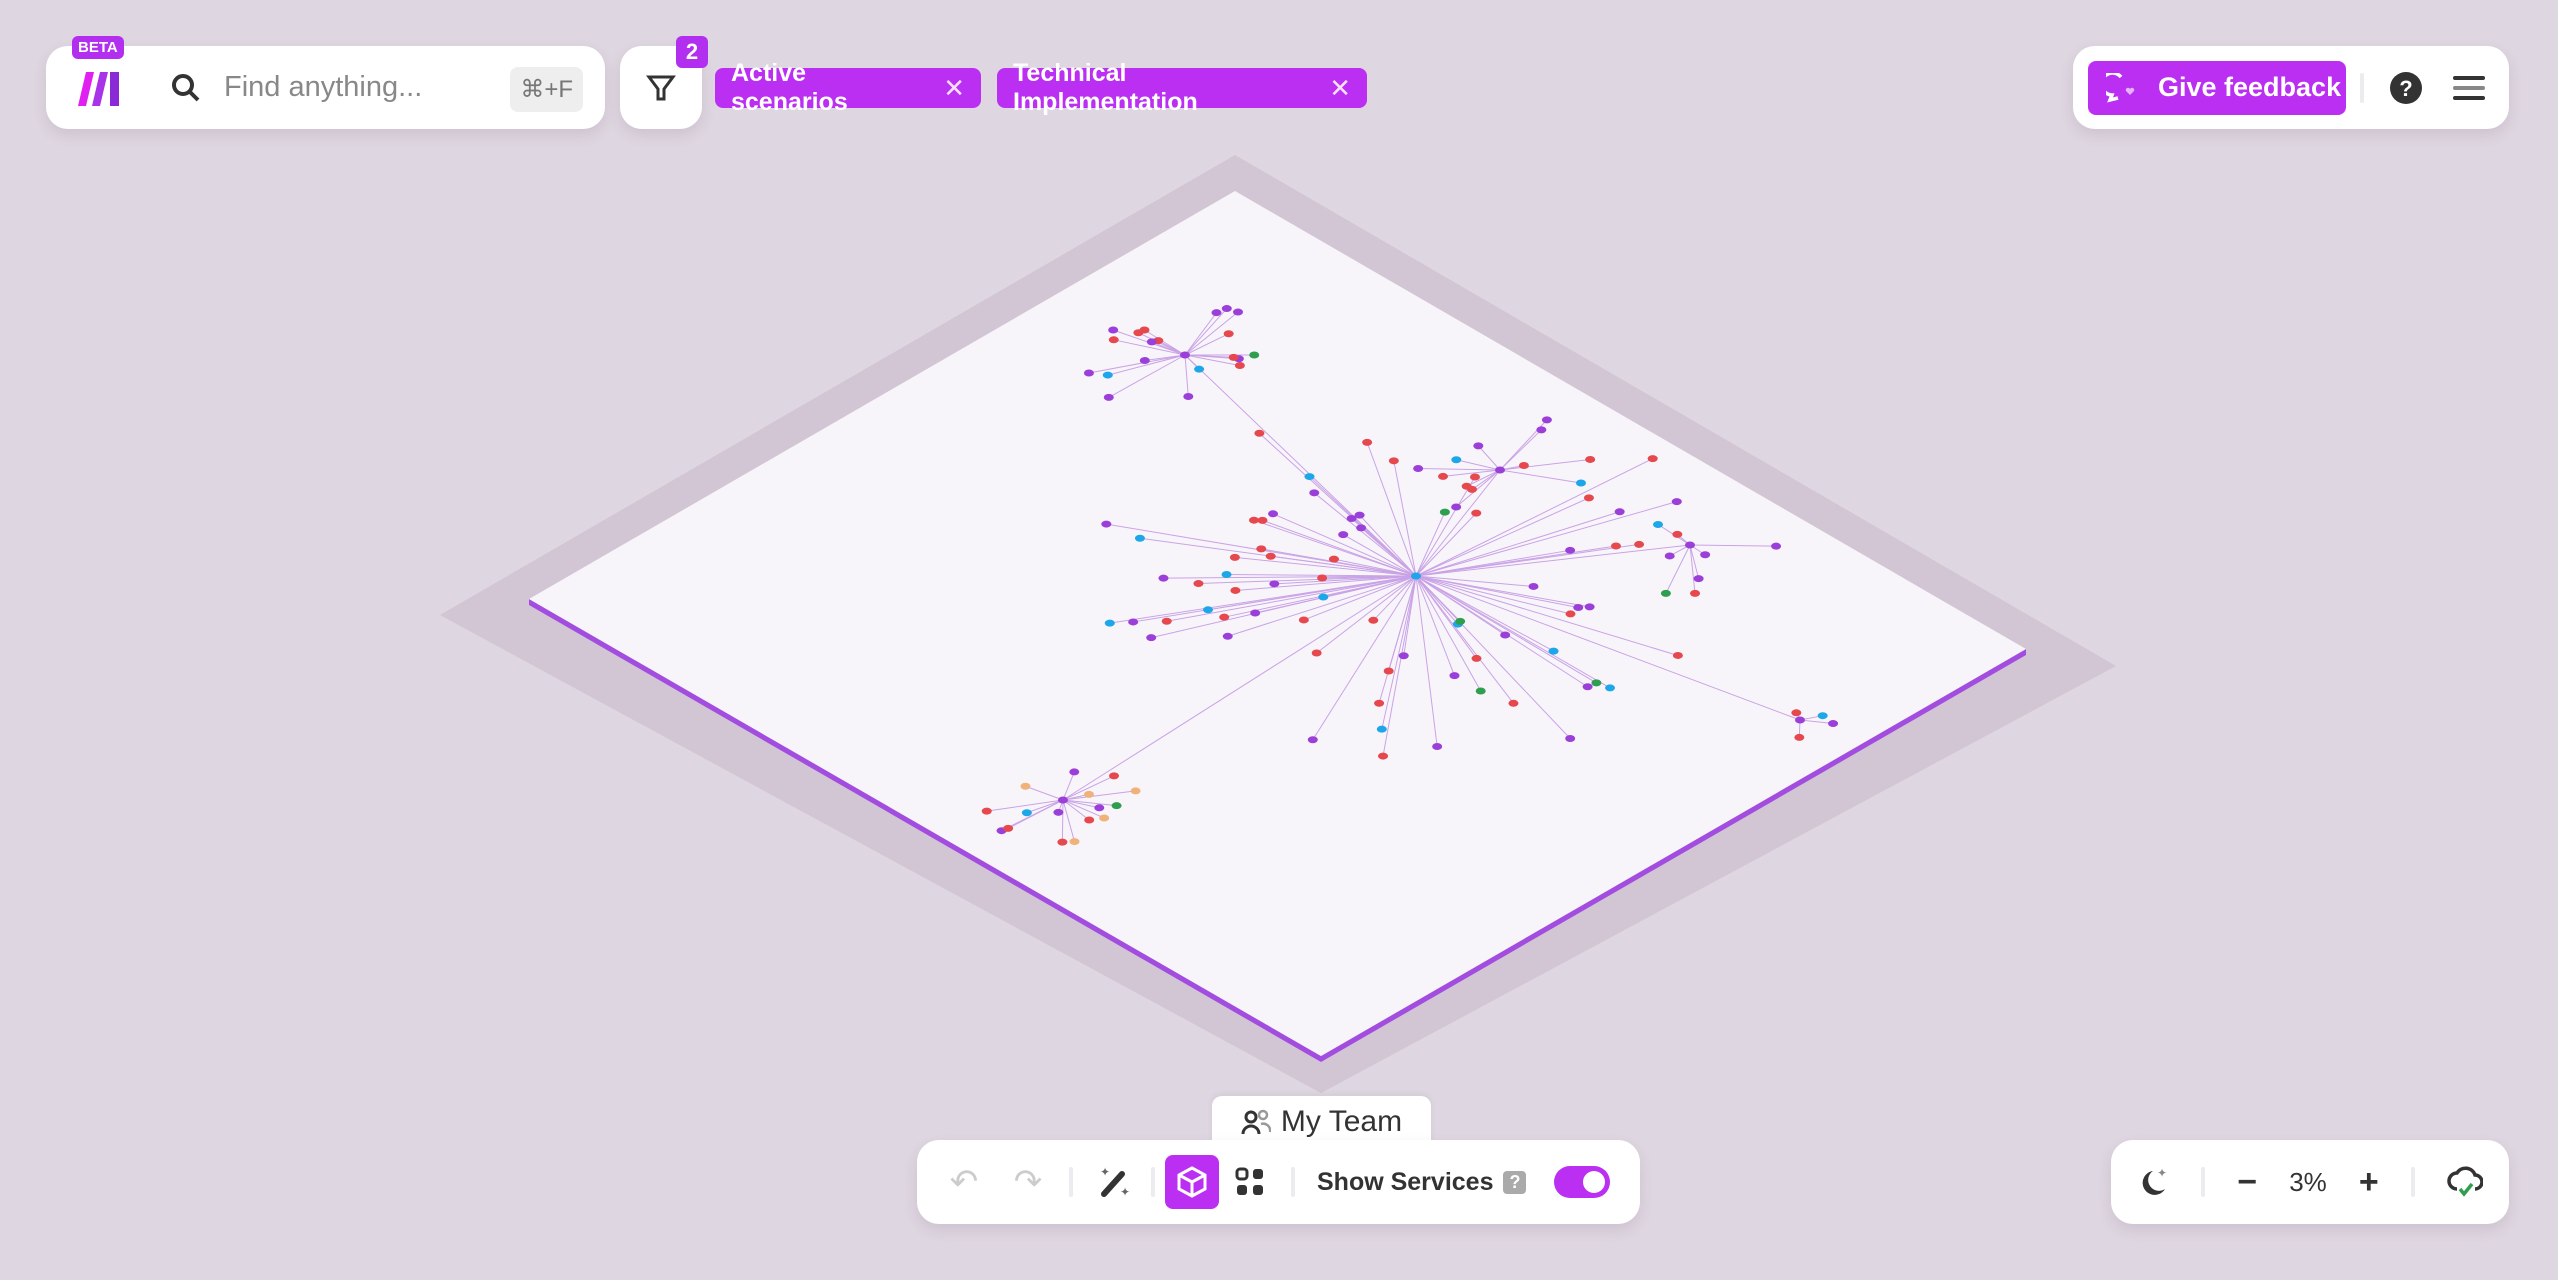 Image resolution: width=2558 pixels, height=1280 pixels. What do you see at coordinates (1582, 1182) in the screenshot?
I see `show-services-toggle` at bounding box center [1582, 1182].